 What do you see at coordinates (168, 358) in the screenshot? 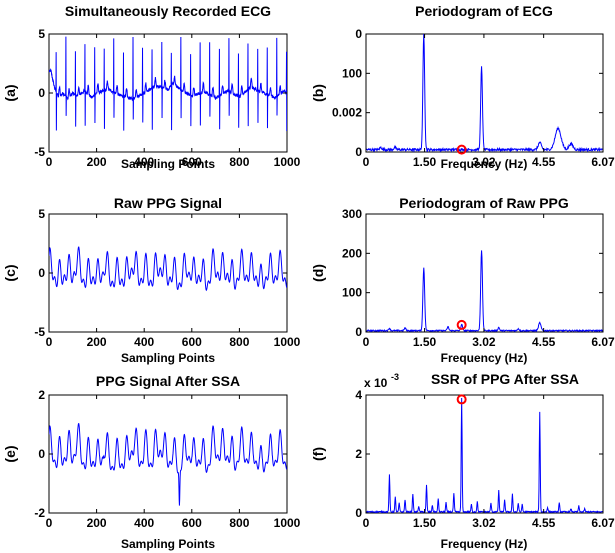
I see `panel-c-xlabel: Sampling Points` at bounding box center [168, 358].